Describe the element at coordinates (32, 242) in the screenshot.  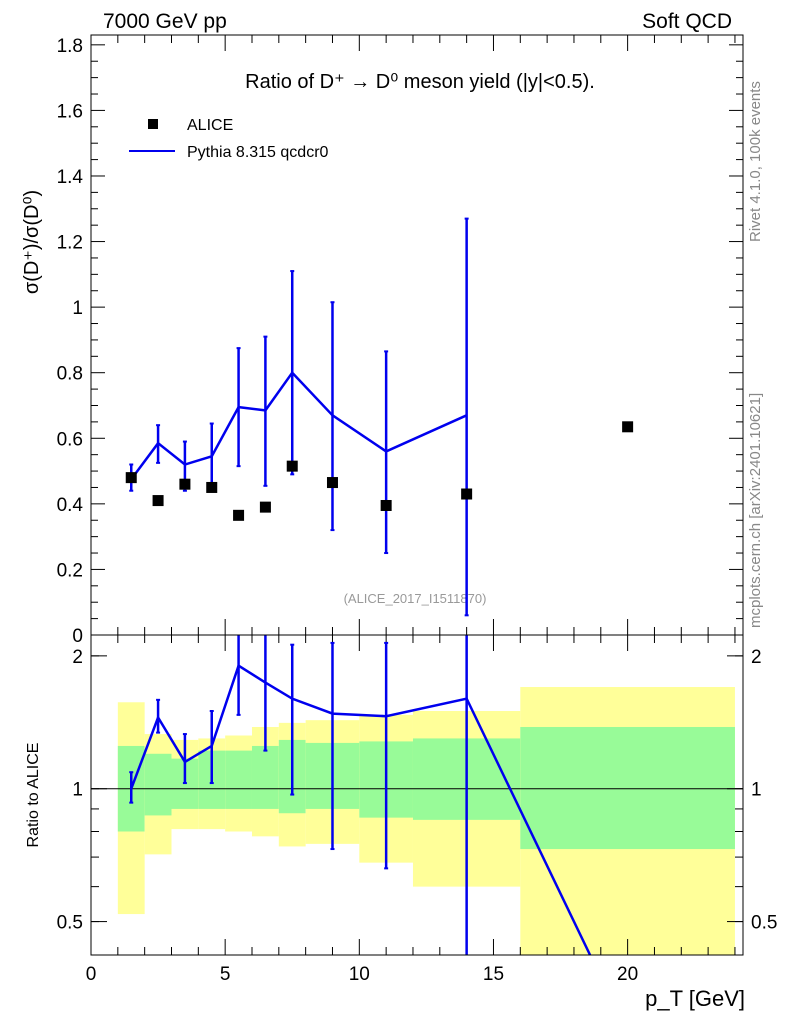
I see `main-y-label: σ(D⁺)/σ(D⁰)` at that location.